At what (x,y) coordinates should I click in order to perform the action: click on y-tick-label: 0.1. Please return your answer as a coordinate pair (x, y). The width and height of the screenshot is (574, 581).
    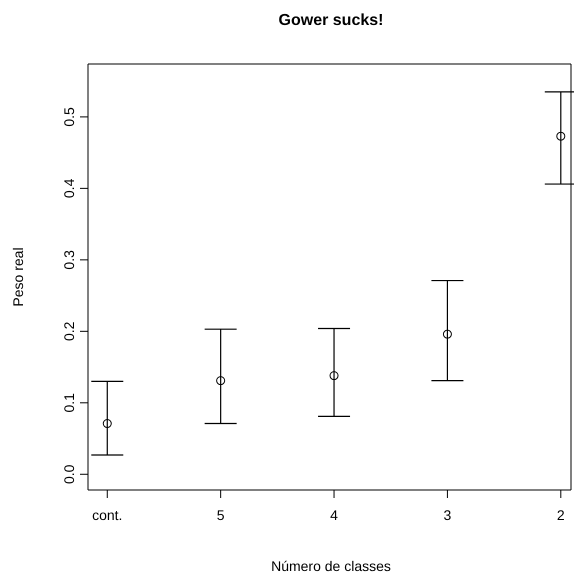
    Looking at the image, I should click on (69, 402).